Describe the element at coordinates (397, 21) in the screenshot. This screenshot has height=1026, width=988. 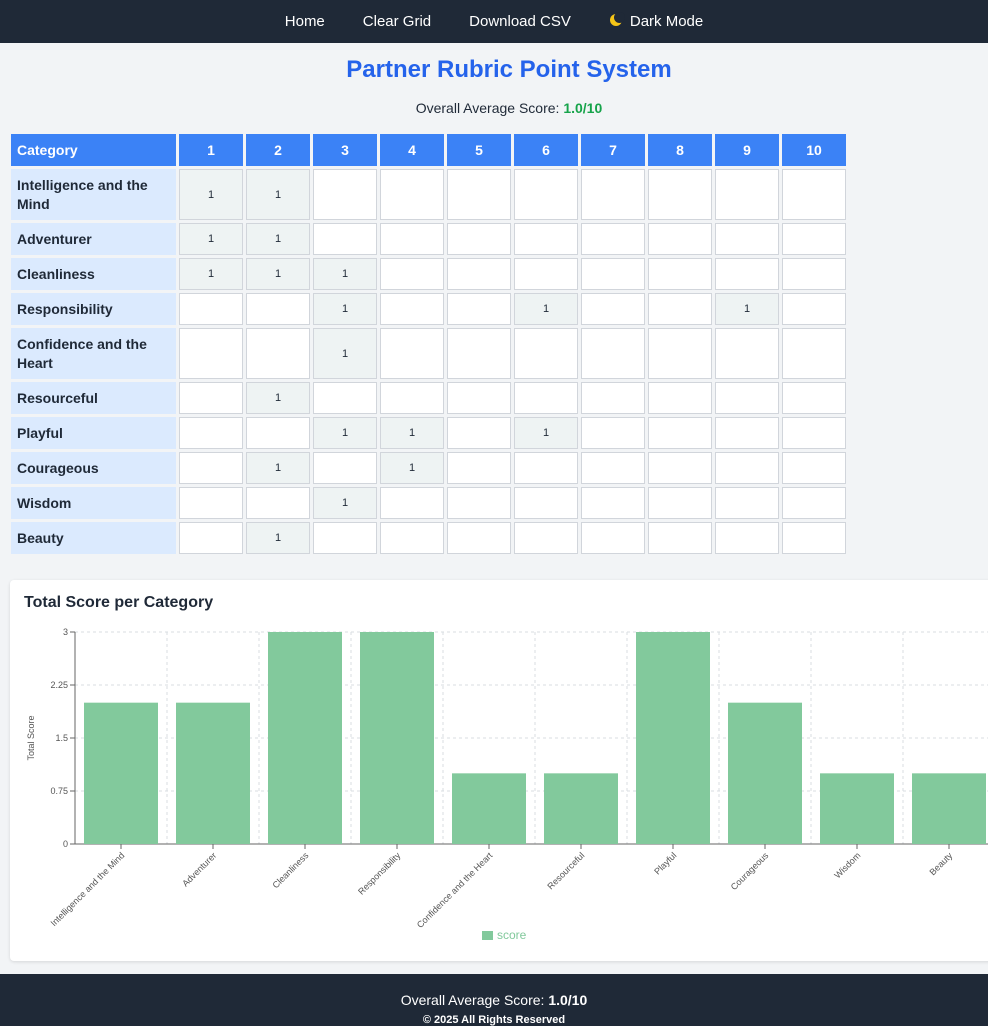
I see `clear-grid-button: Clear Grid` at that location.